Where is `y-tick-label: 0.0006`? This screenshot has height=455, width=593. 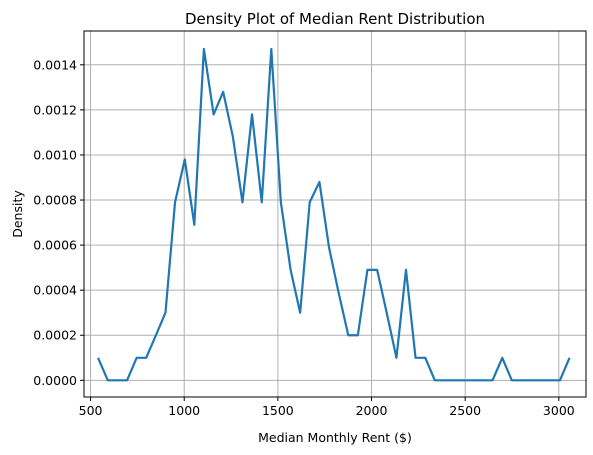
y-tick-label: 0.0006 is located at coordinates (55, 245).